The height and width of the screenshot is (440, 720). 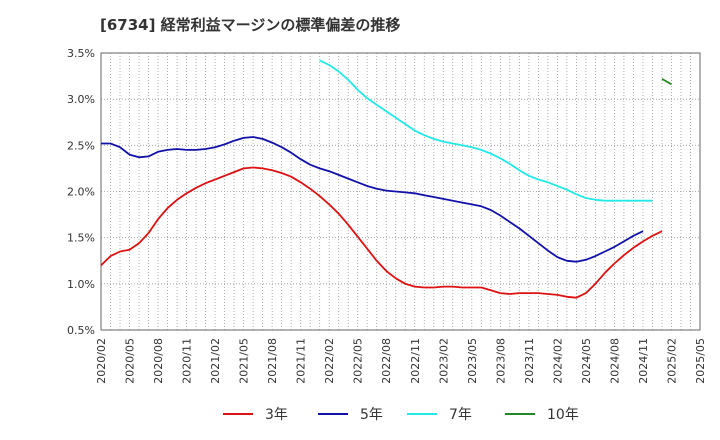 I want to click on y-tick-label: 1.5%, so click(x=81, y=238).